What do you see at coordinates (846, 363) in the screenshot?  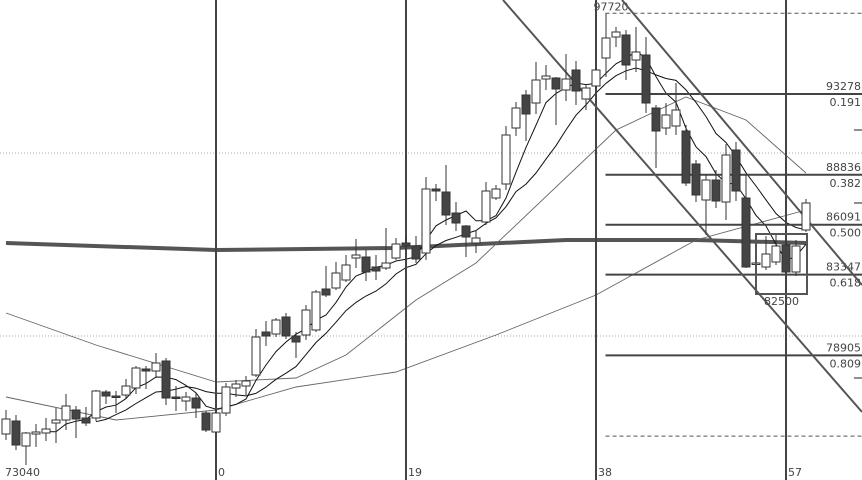 I see `fib-ratio-label: 0.809` at bounding box center [846, 363].